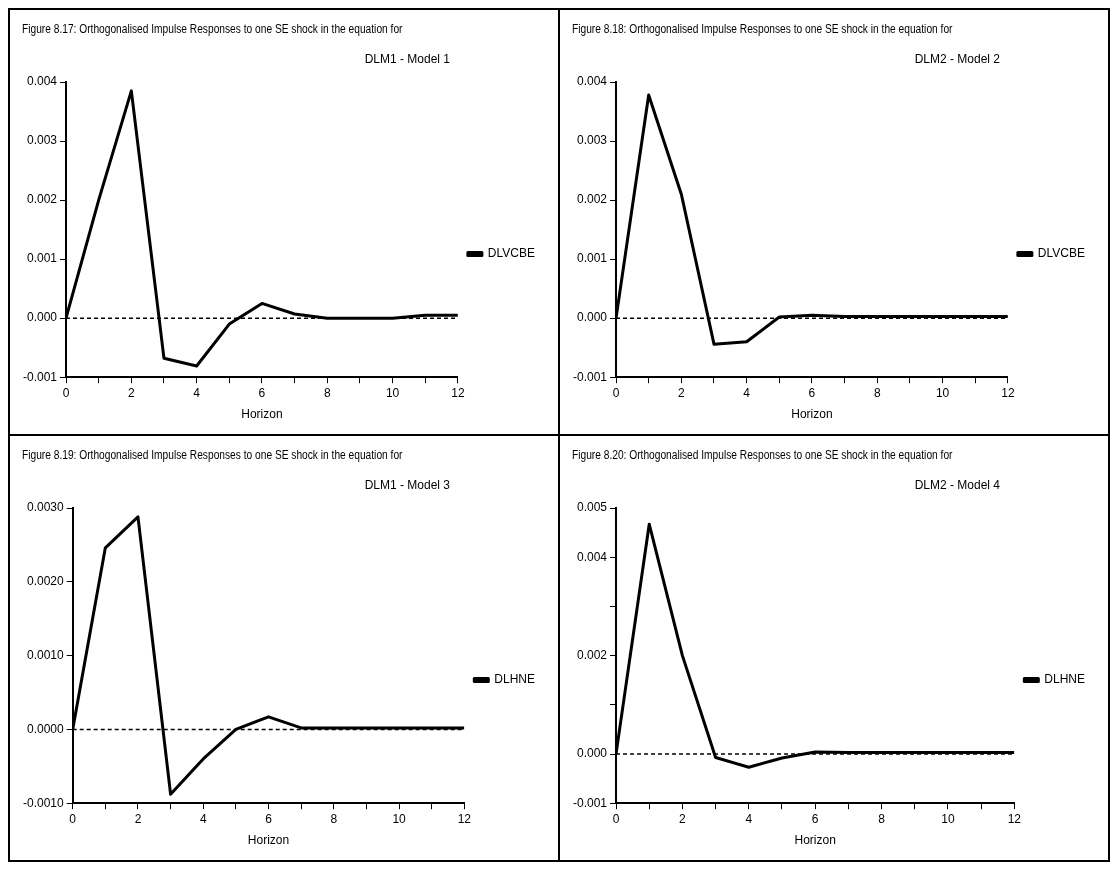 Image resolution: width=1118 pixels, height=872 pixels. What do you see at coordinates (212, 29) in the screenshot?
I see `chart-title: Figure 8.17: Orthogonalised Impulse Responses to one SE shock in the equation for` at bounding box center [212, 29].